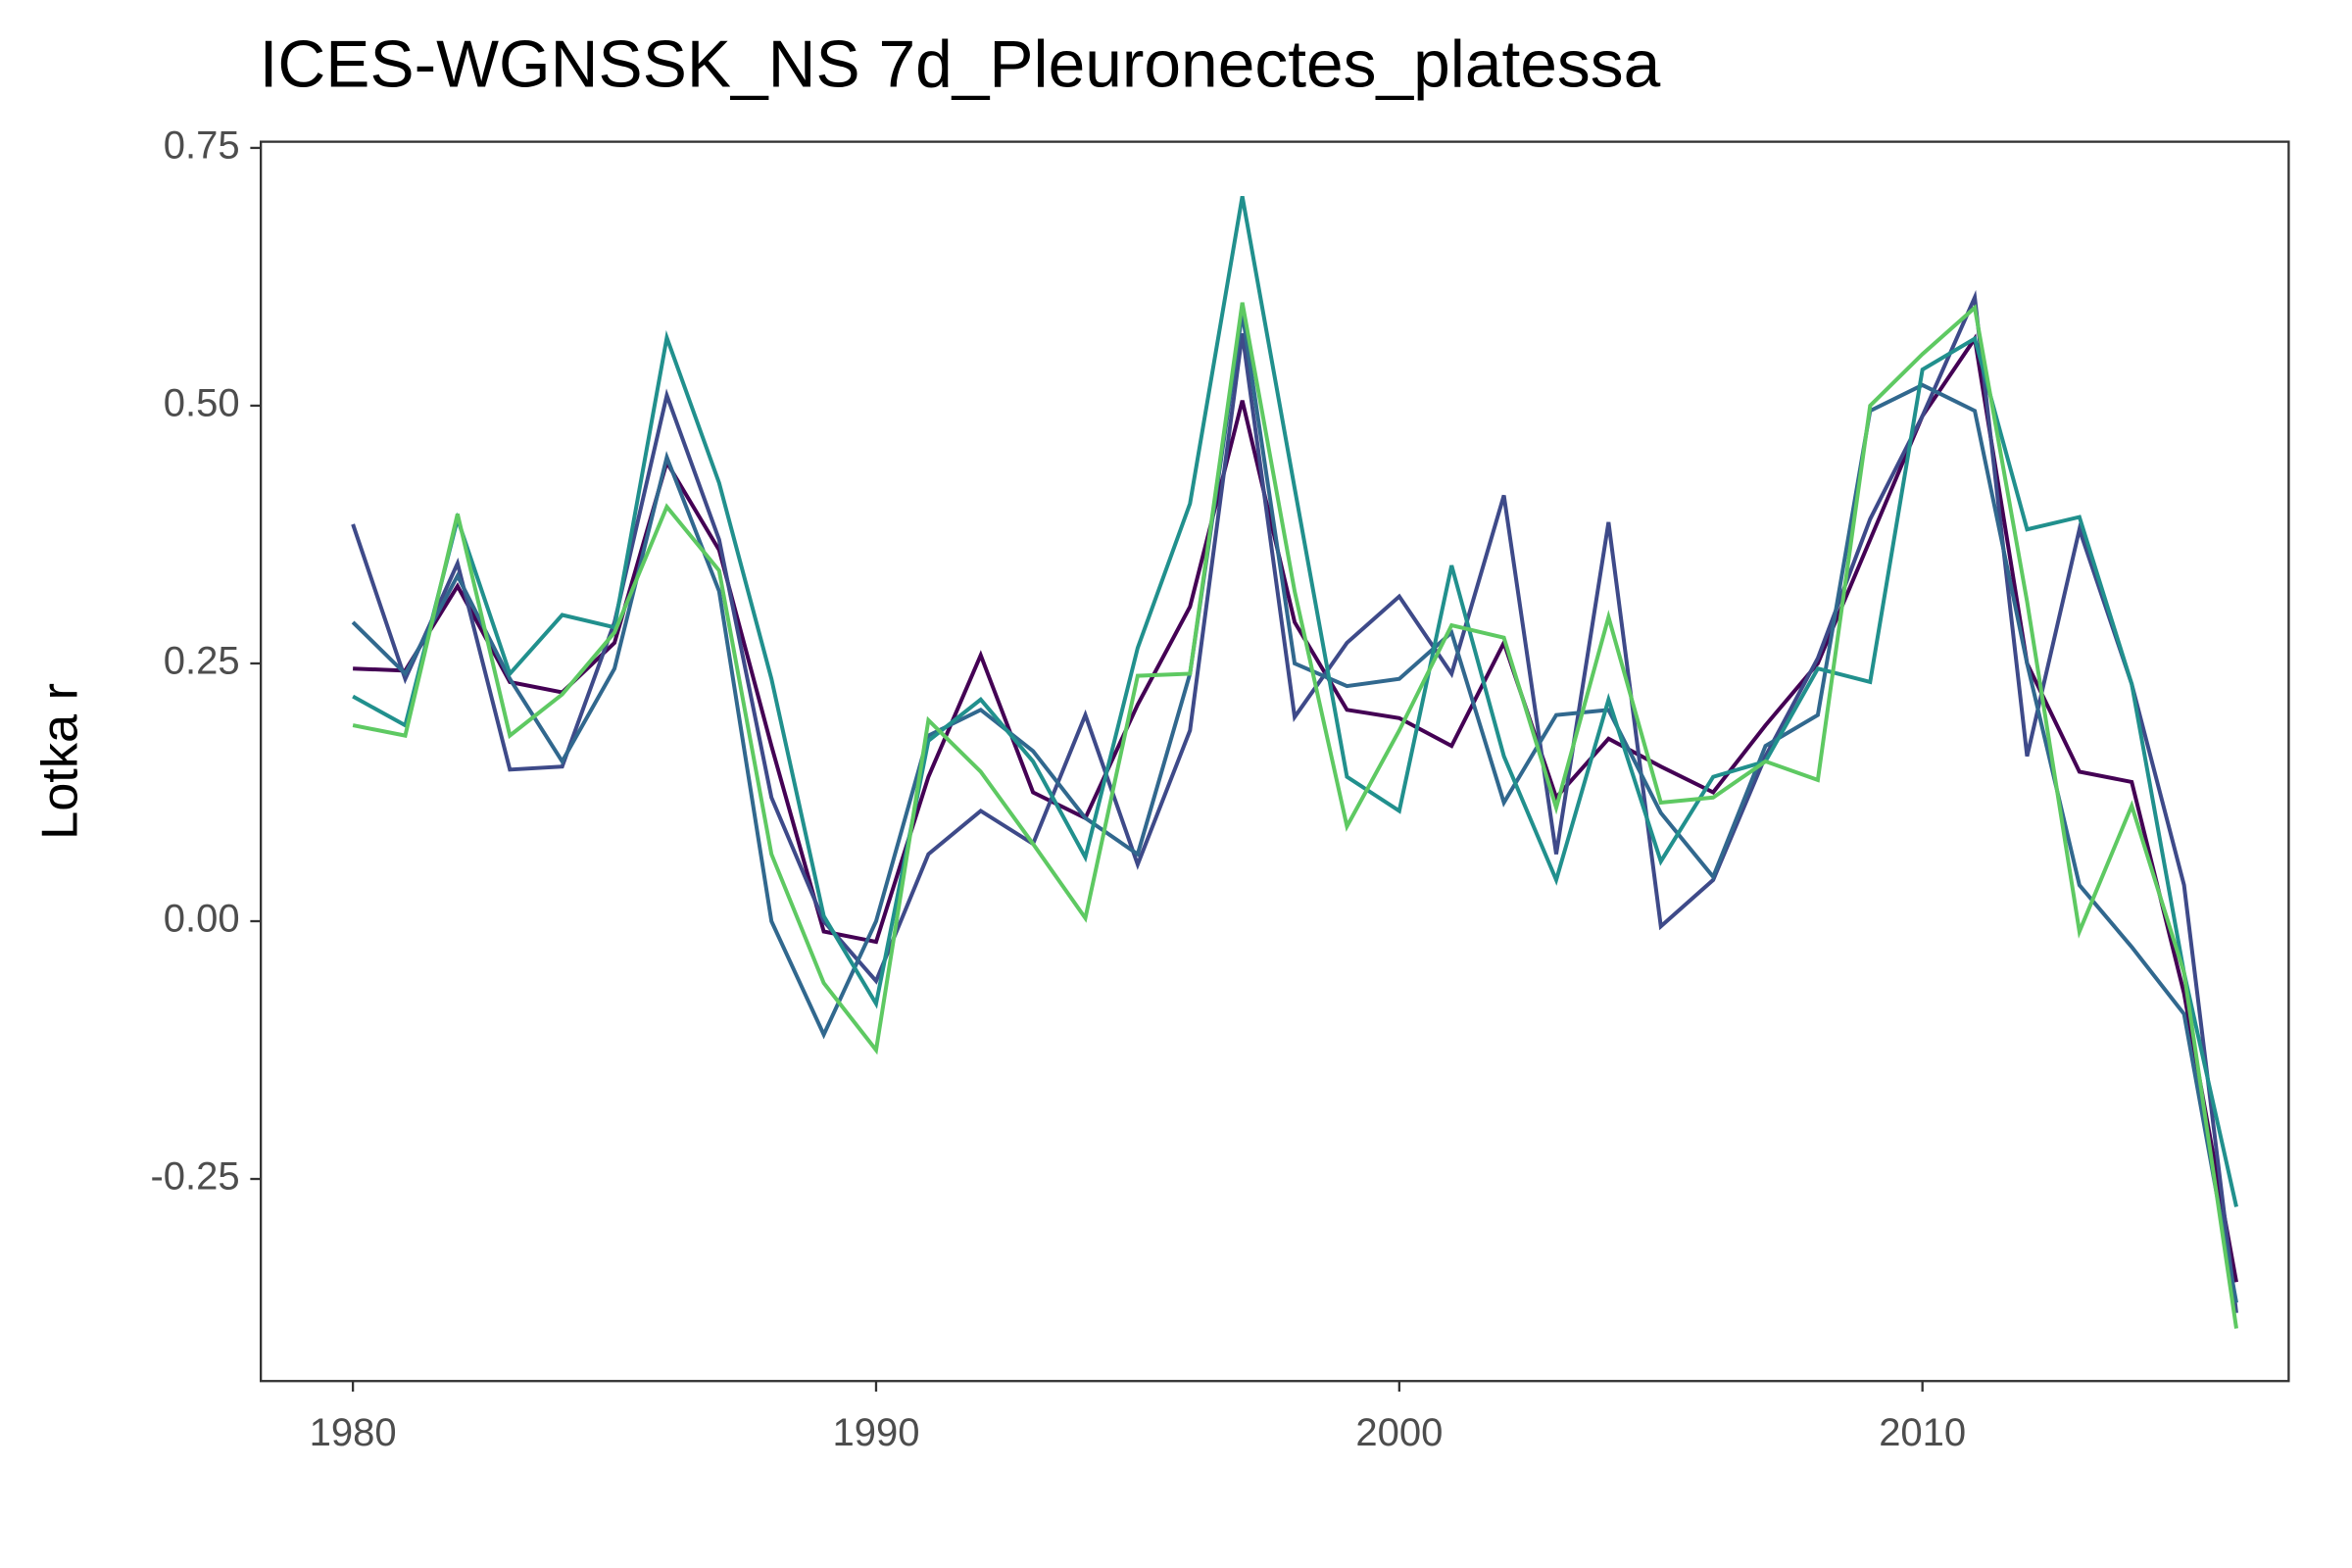 The height and width of the screenshot is (1568, 2352). Describe the element at coordinates (202, 919) in the screenshot. I see `y-tick-label: 0.00` at that location.